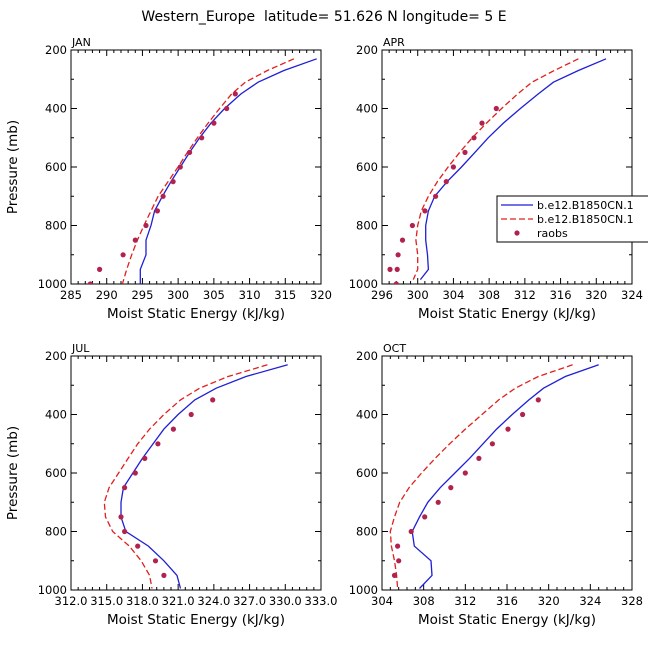  I want to click on panel-title: JUL, so click(80, 348).